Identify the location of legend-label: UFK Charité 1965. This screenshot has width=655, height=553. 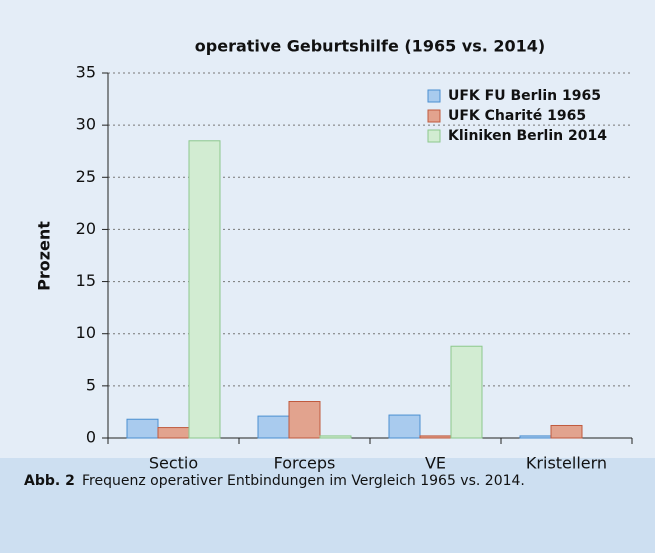
(517, 116).